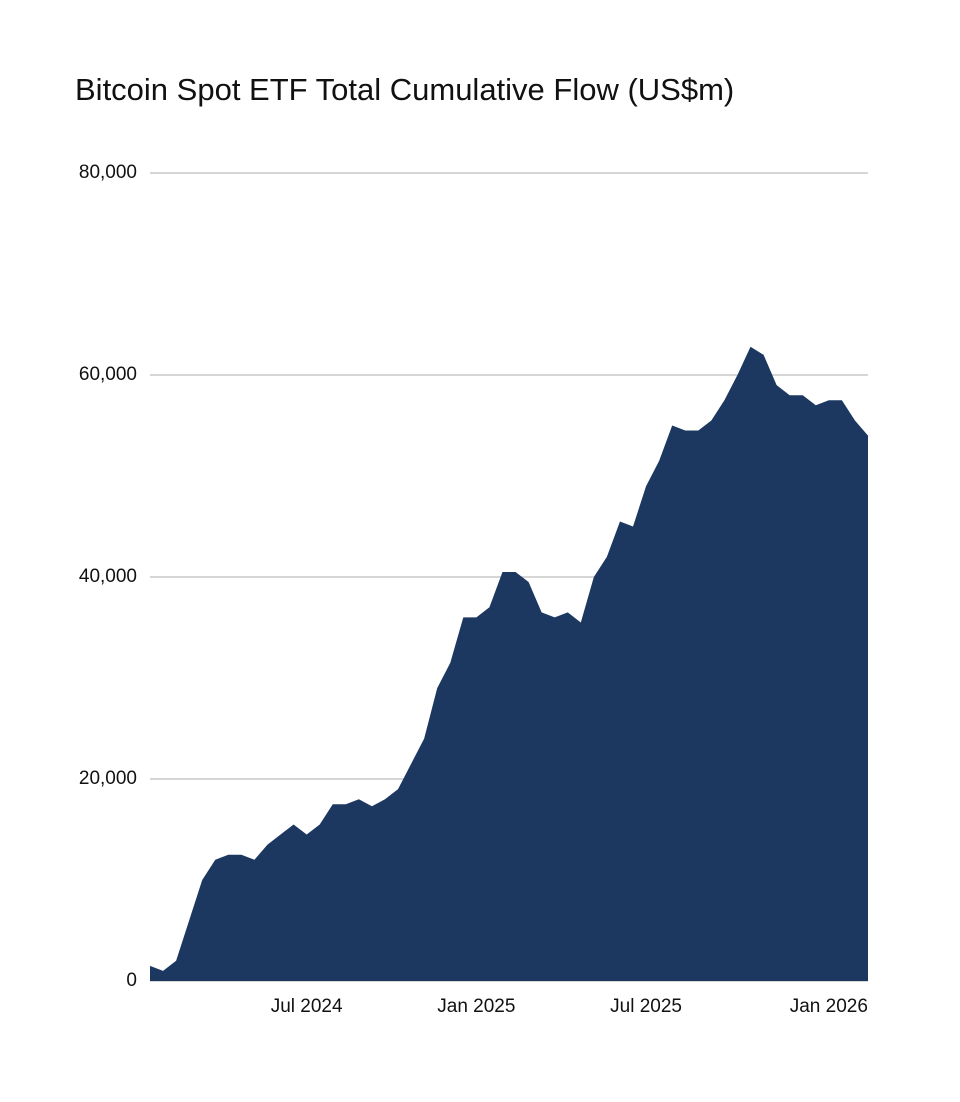 The height and width of the screenshot is (1102, 960). I want to click on y-tick-label: 20,000, so click(108, 778).